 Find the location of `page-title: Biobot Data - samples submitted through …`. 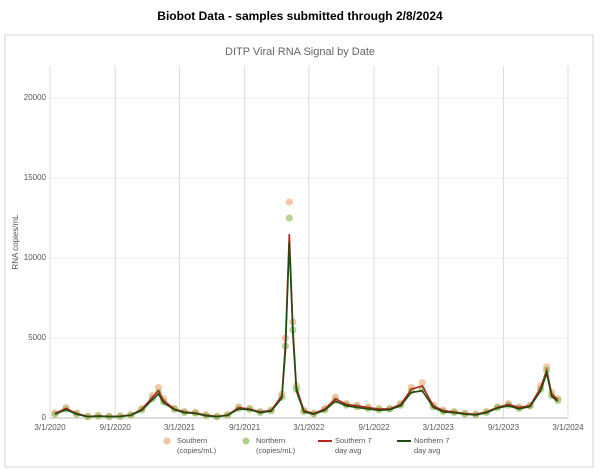

page-title: Biobot Data - samples submitted through … is located at coordinates (300, 16).